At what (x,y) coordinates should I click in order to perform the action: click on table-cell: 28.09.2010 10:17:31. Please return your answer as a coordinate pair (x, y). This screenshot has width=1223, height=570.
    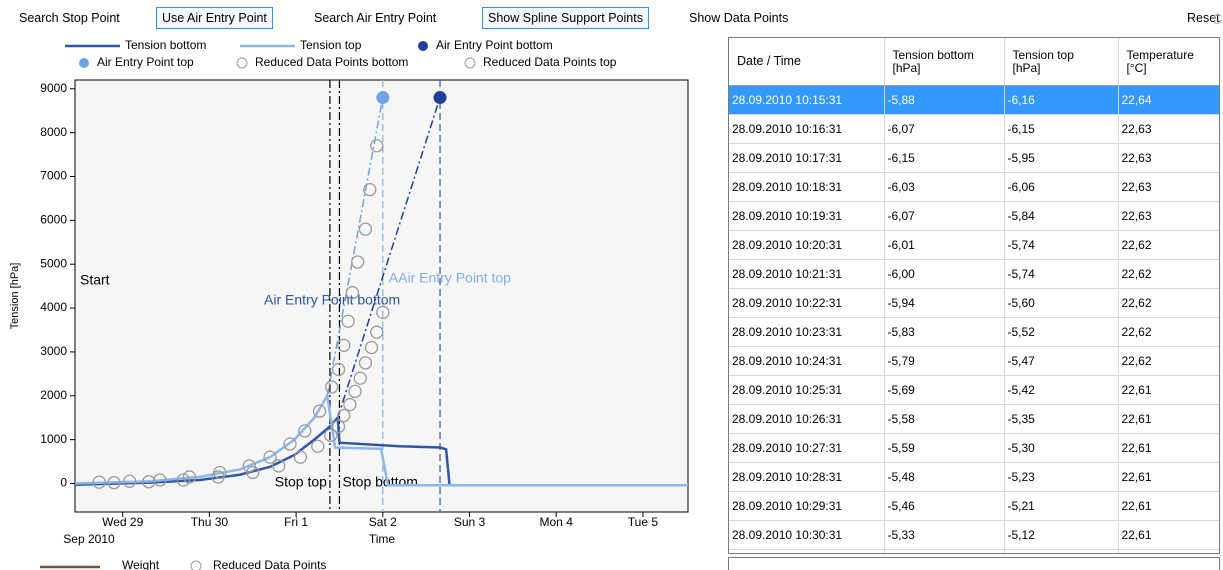
    Looking at the image, I should click on (807, 158).